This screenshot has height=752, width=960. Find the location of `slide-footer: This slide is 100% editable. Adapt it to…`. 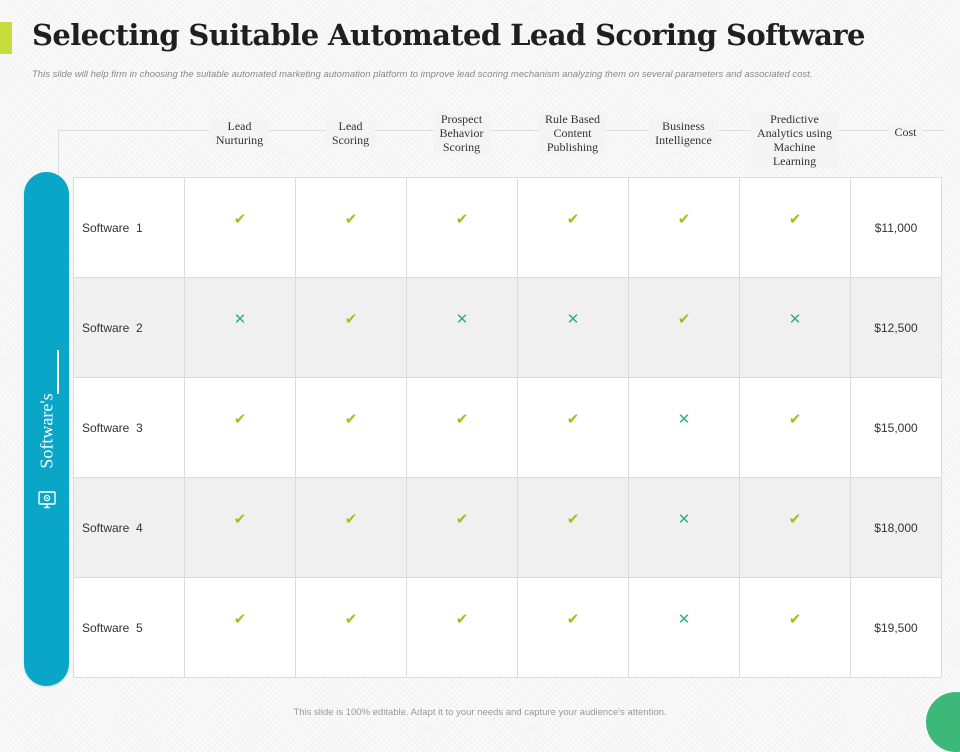

slide-footer: This slide is 100% editable. Adapt it to… is located at coordinates (480, 712).